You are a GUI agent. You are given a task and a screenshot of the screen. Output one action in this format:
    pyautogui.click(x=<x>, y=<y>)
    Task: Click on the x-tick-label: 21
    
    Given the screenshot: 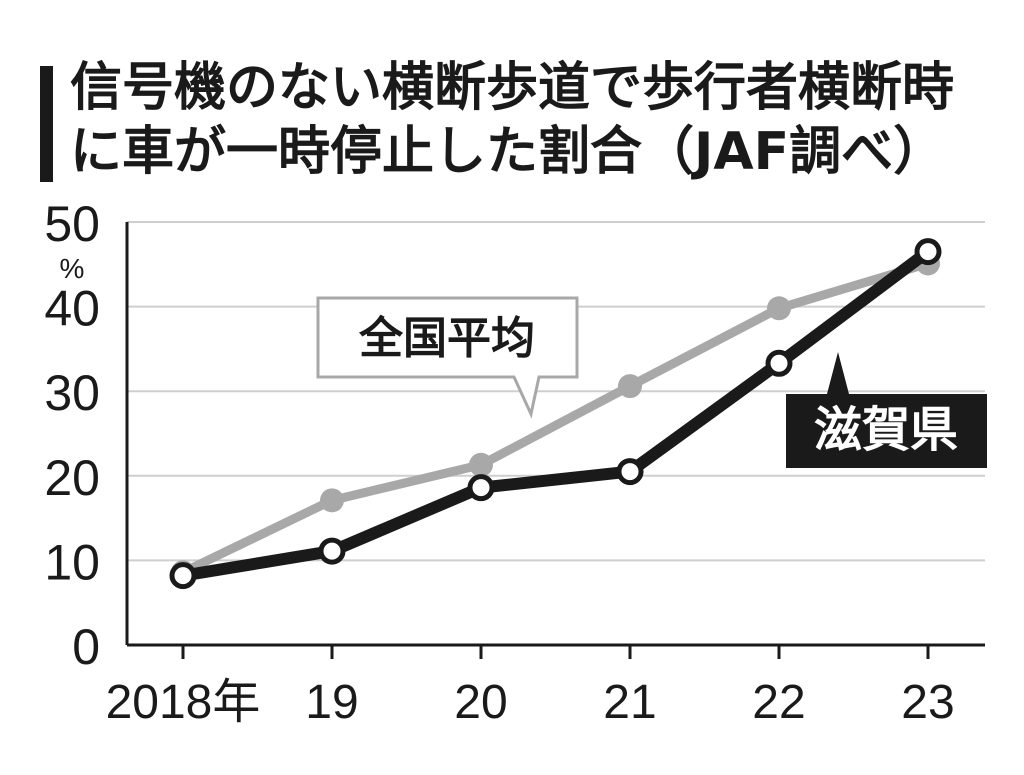 What is the action you would take?
    pyautogui.click(x=629, y=702)
    